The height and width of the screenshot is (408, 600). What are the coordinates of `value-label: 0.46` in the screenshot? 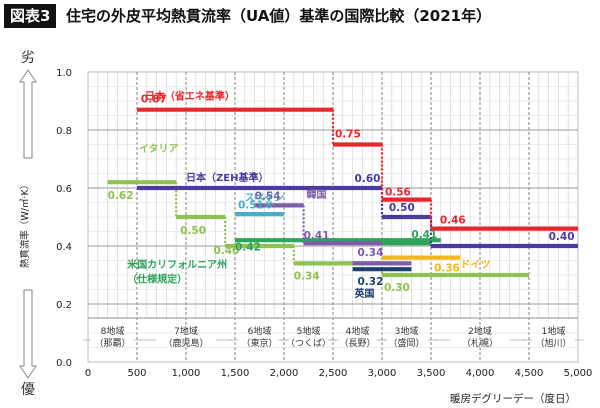 It's located at (453, 220).